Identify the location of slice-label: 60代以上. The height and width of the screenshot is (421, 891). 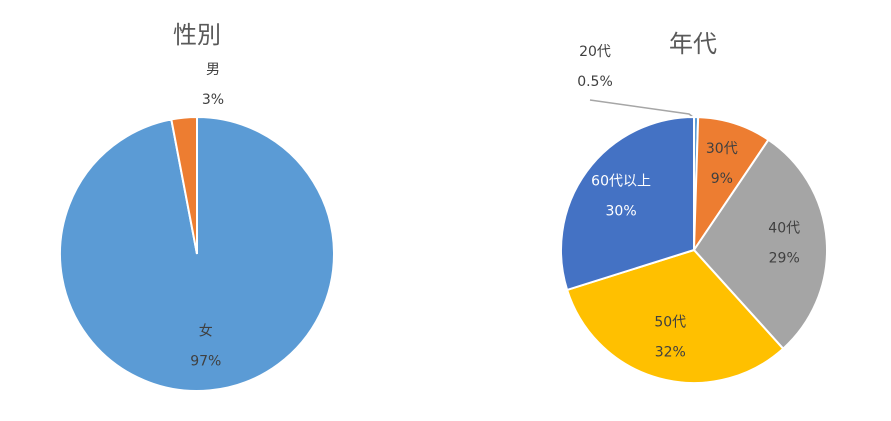
(621, 181).